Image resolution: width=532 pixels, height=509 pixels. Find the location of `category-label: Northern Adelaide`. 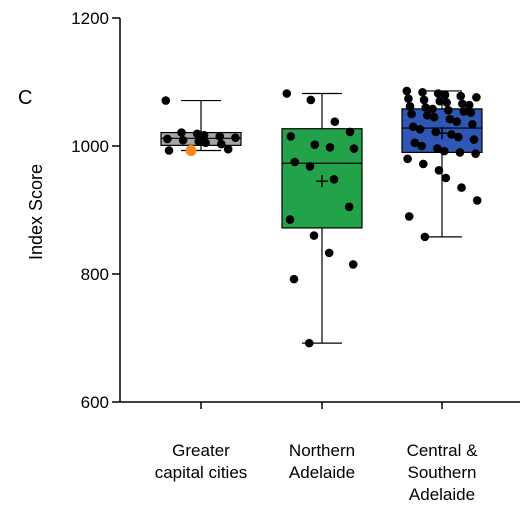

category-label: Northern Adelaide is located at coordinates (322, 461).